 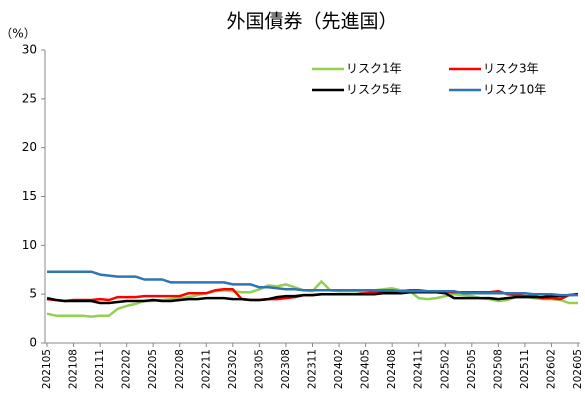 What do you see at coordinates (374, 69) in the screenshot?
I see `legend-label: リスク1年` at bounding box center [374, 69].